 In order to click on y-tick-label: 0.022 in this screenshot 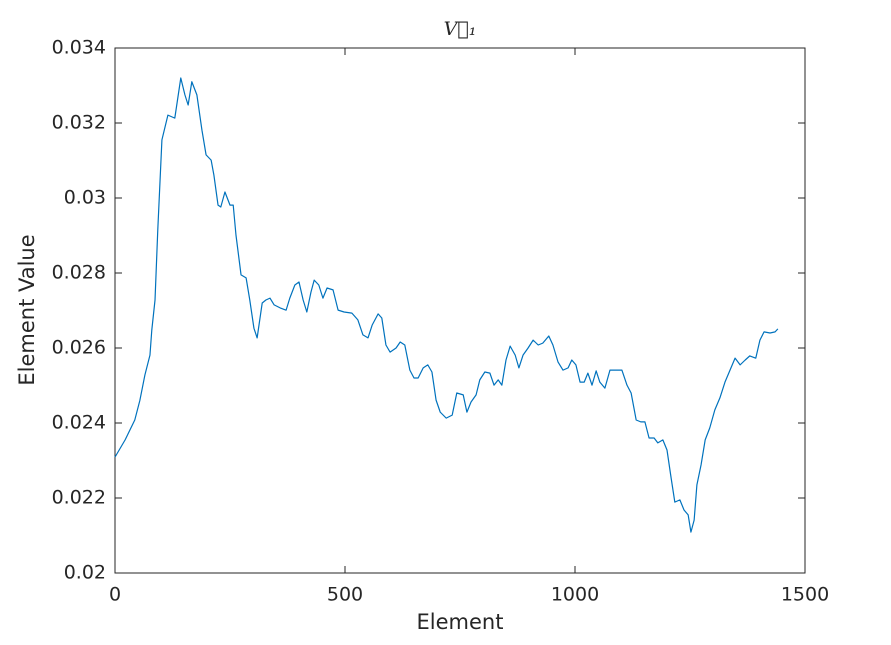, I will do `click(79, 498)`.